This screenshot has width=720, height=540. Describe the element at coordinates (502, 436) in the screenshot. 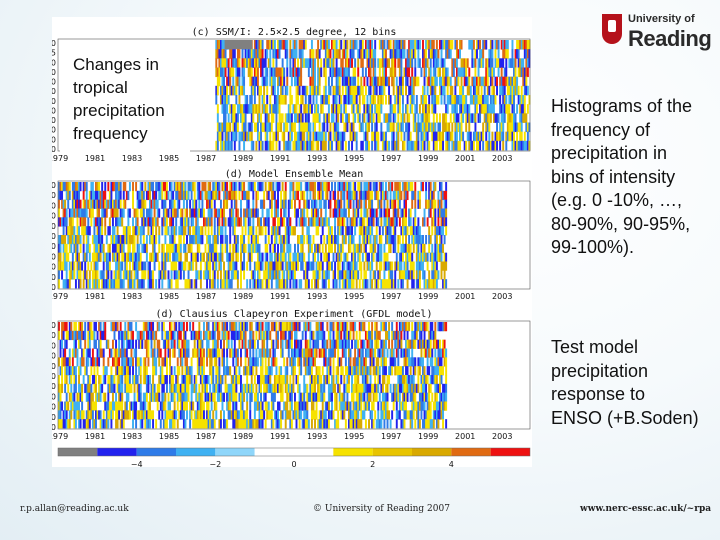

I see `x-tick-label: 2003` at that location.